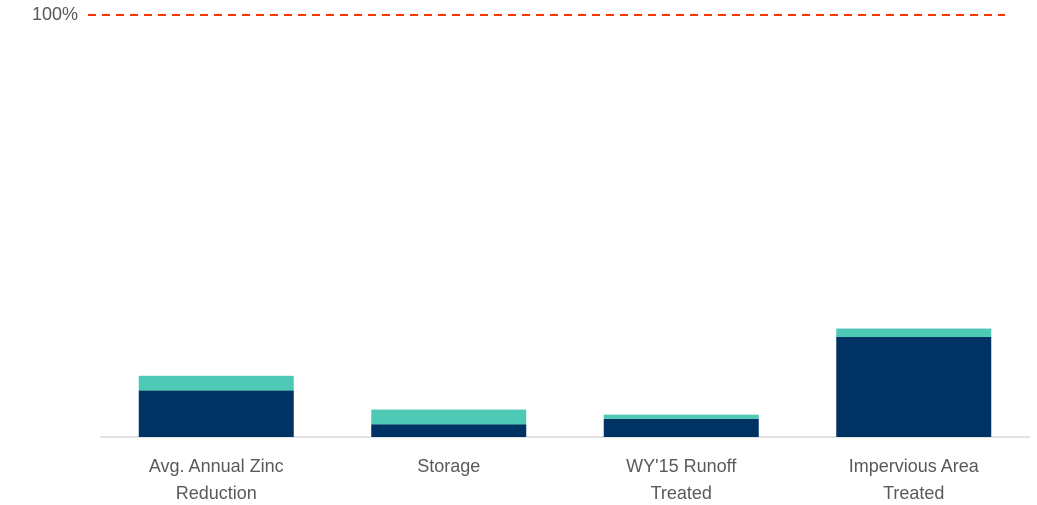 The image size is (1037, 505). What do you see at coordinates (681, 466) in the screenshot?
I see `x-tick-label: WY'15 Runoff` at bounding box center [681, 466].